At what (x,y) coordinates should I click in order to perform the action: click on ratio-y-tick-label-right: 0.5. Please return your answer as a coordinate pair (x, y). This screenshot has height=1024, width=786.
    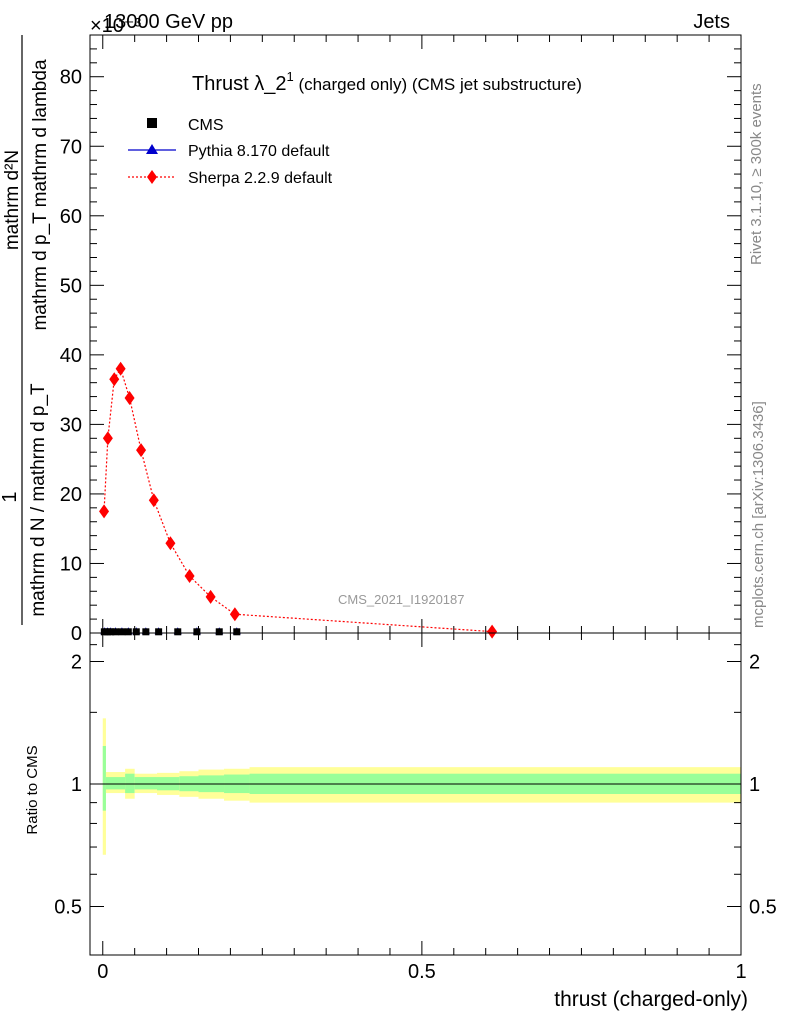
    Looking at the image, I should click on (763, 907).